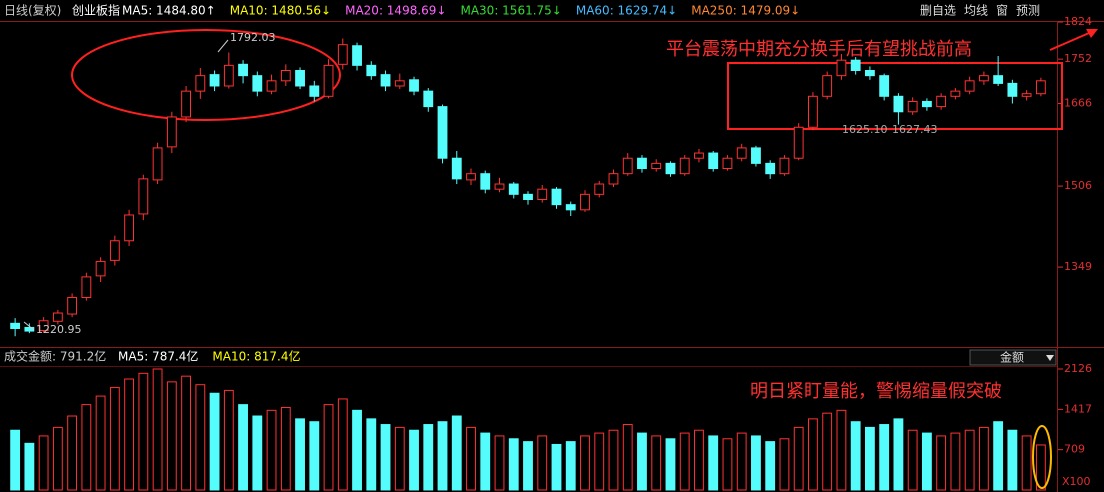 Image resolution: width=1104 pixels, height=492 pixels. Describe the element at coordinates (1002, 11) in the screenshot. I see `toolbar-button: 窗` at that location.